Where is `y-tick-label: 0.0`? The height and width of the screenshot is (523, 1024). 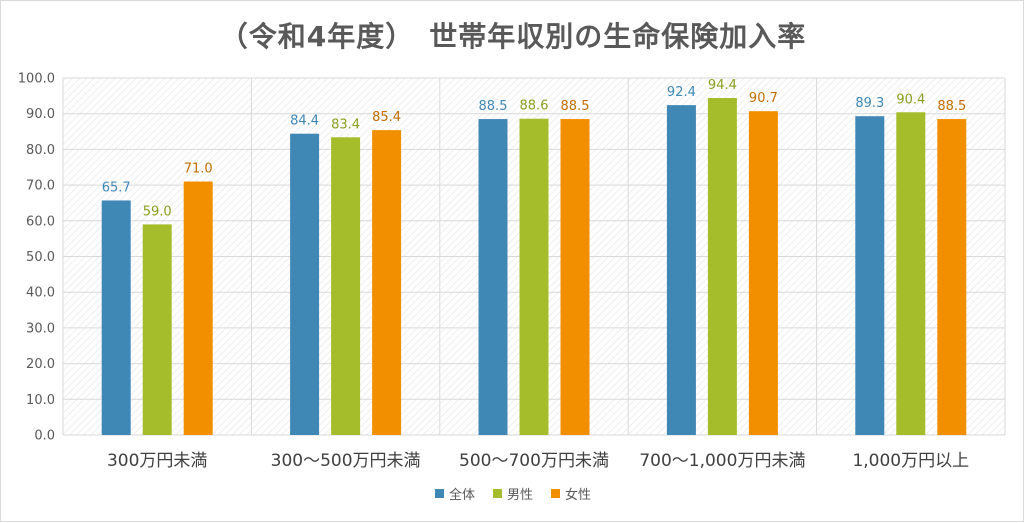
y-tick-label: 0.0 is located at coordinates (44, 436).